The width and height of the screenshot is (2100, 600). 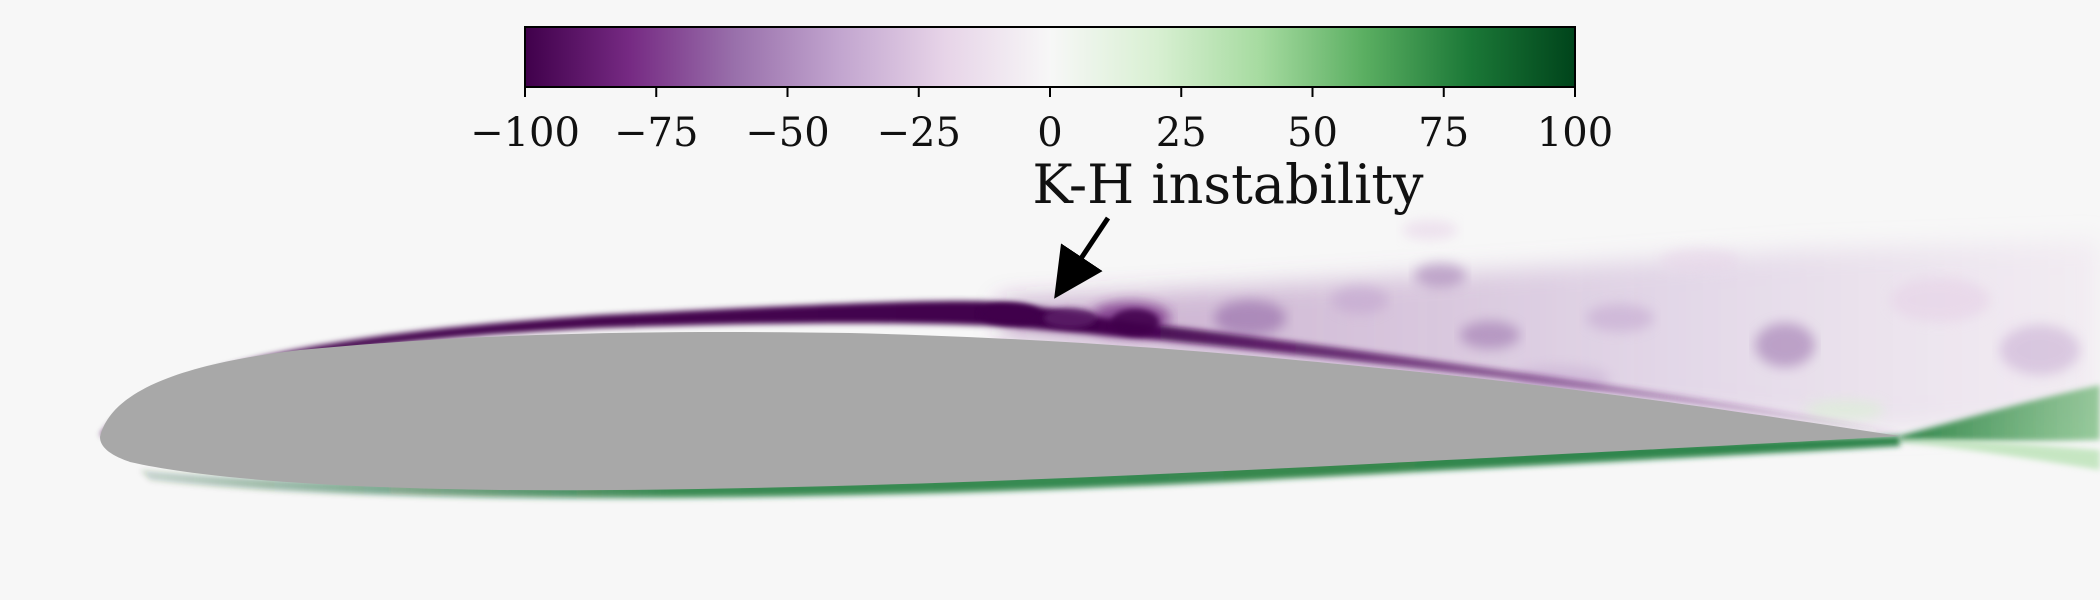 What do you see at coordinates (787, 133) in the screenshot?
I see `colorbar-tick-label: −50` at bounding box center [787, 133].